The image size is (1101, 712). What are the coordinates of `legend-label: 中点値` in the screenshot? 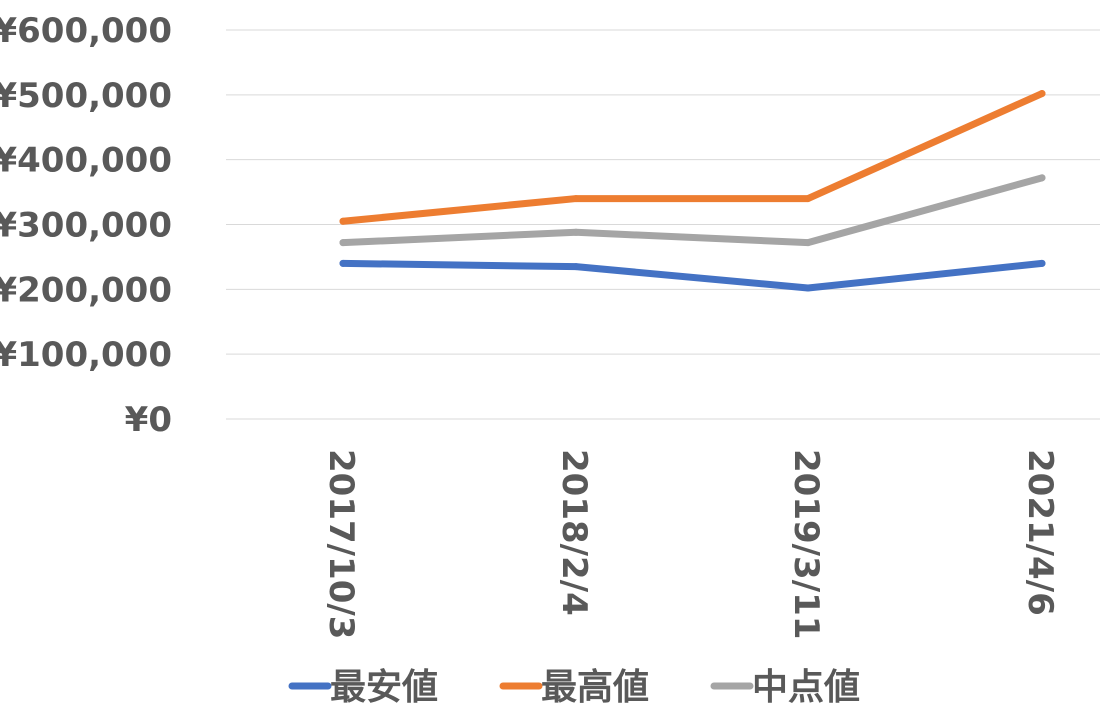 It's located at (806, 687).